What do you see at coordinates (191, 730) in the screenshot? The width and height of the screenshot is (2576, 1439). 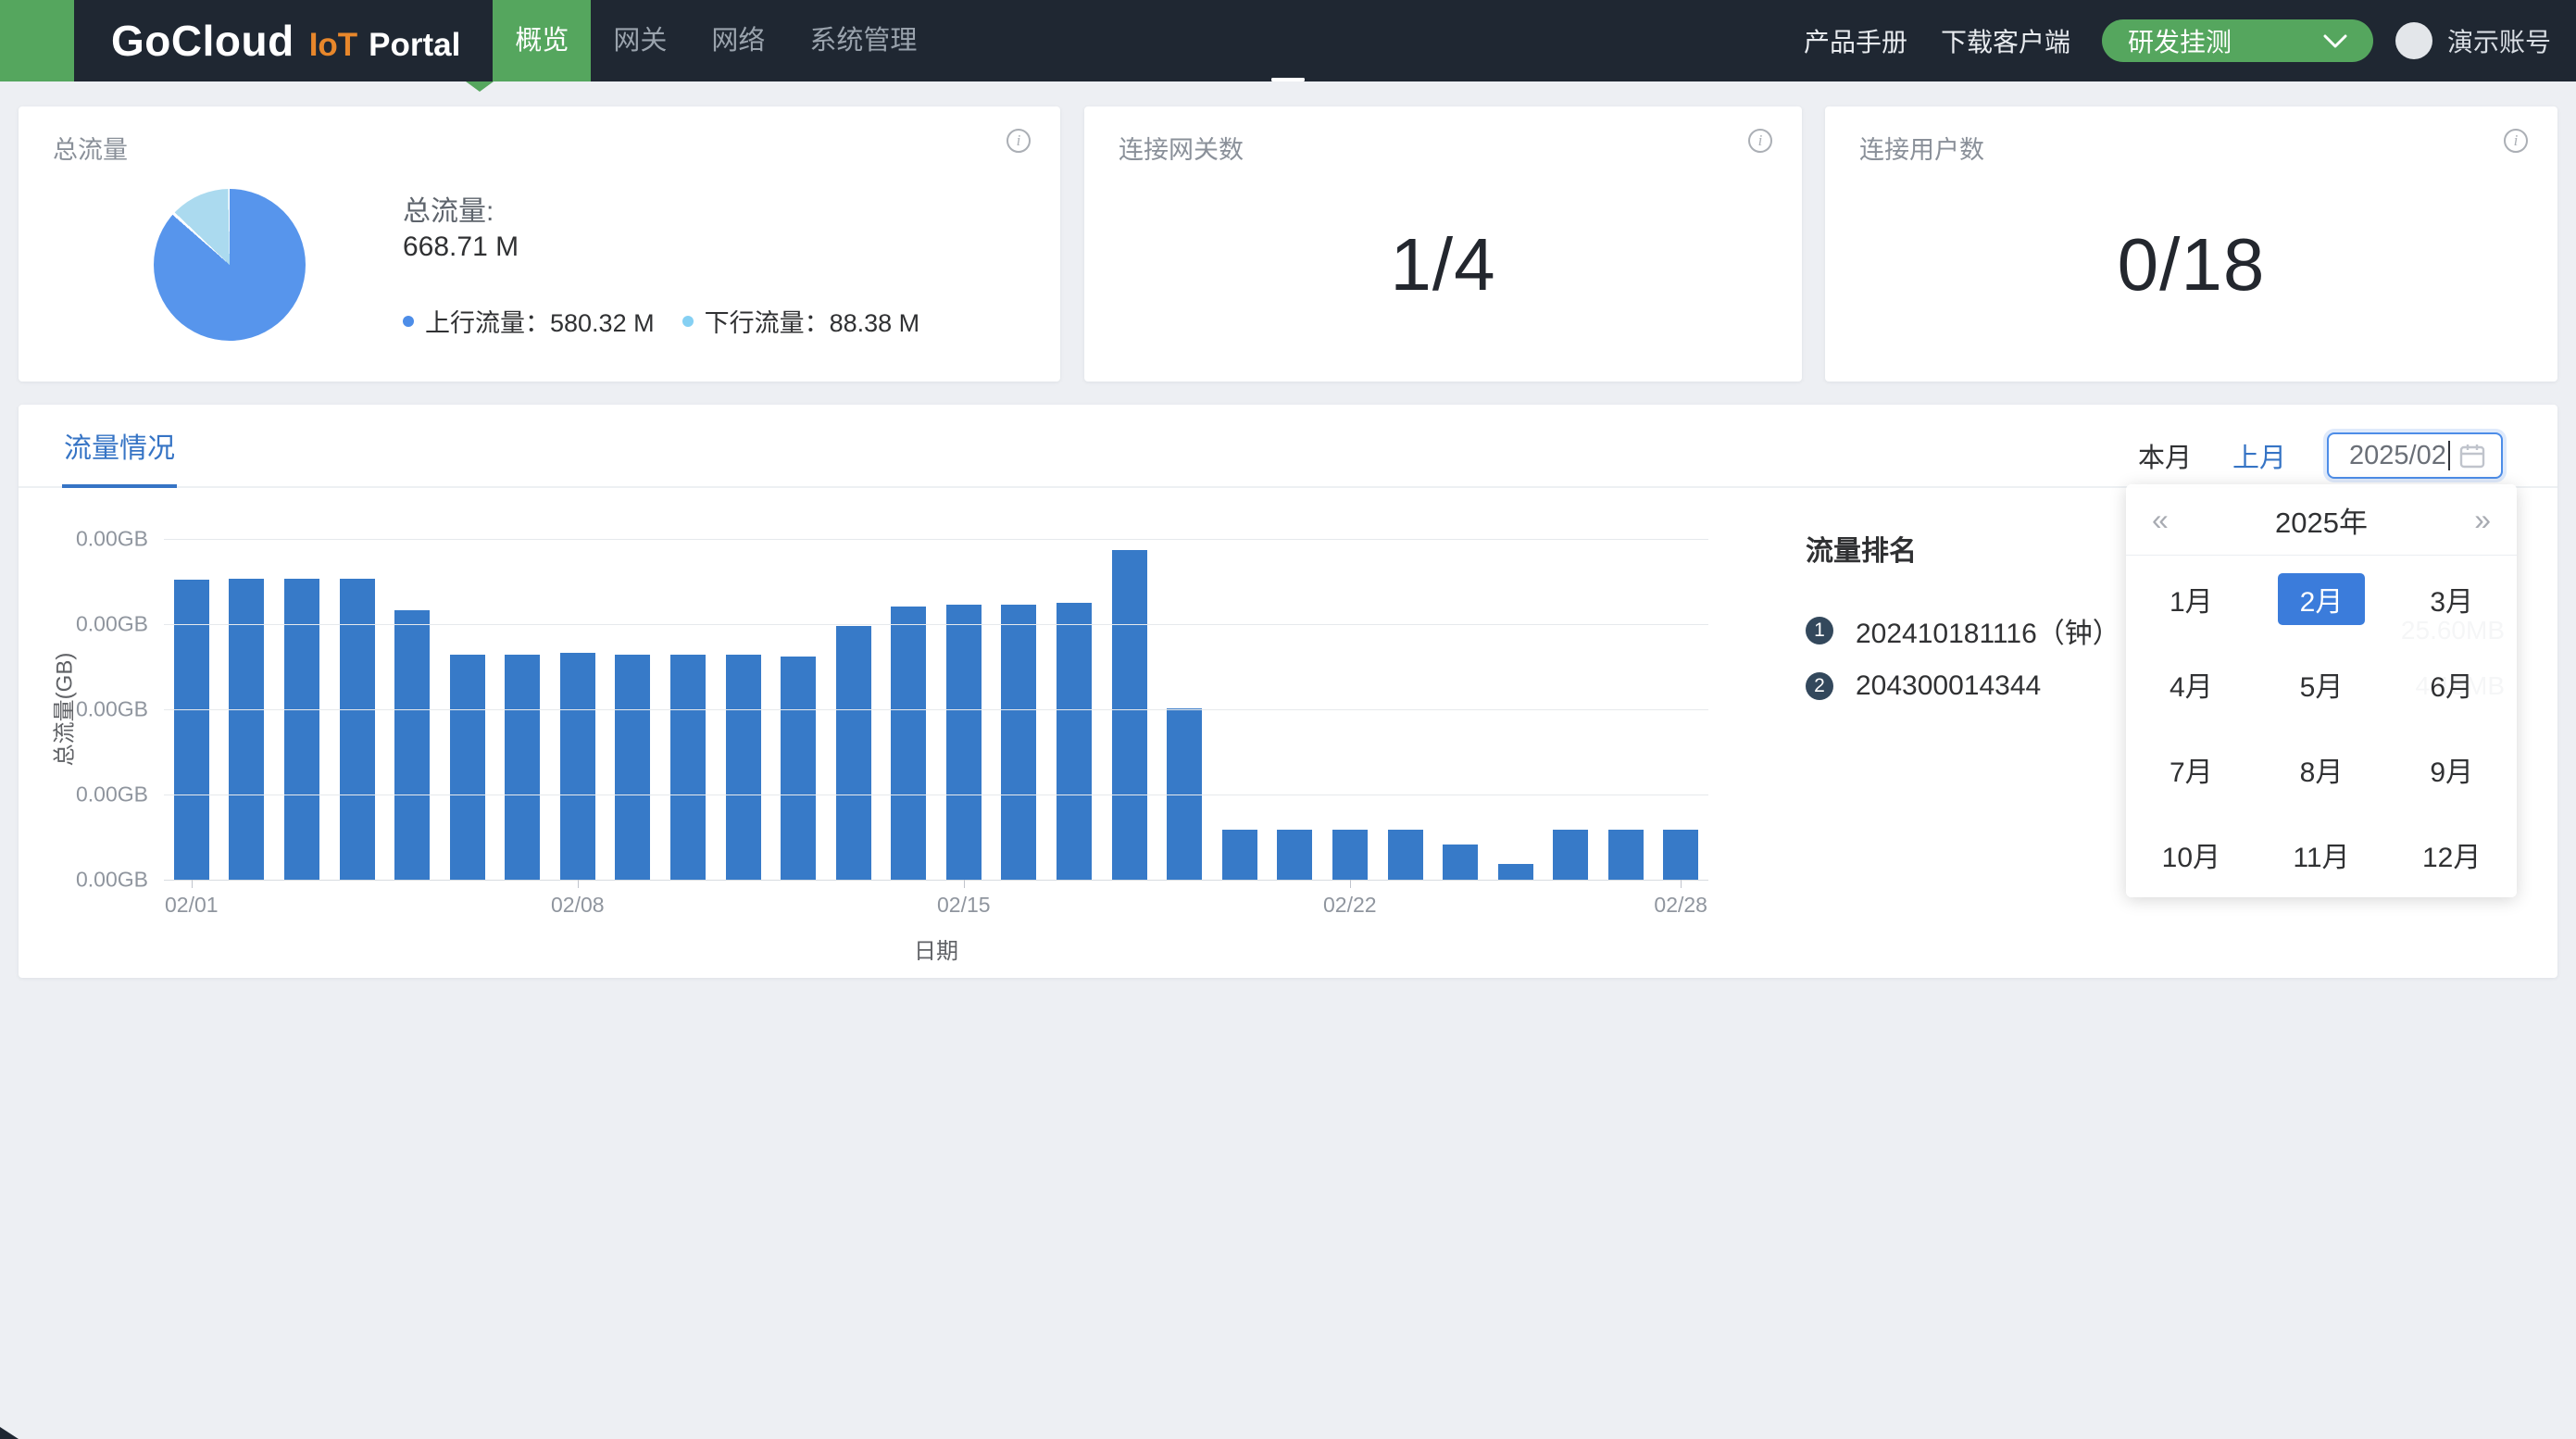 I see `chart-bar-02/01` at bounding box center [191, 730].